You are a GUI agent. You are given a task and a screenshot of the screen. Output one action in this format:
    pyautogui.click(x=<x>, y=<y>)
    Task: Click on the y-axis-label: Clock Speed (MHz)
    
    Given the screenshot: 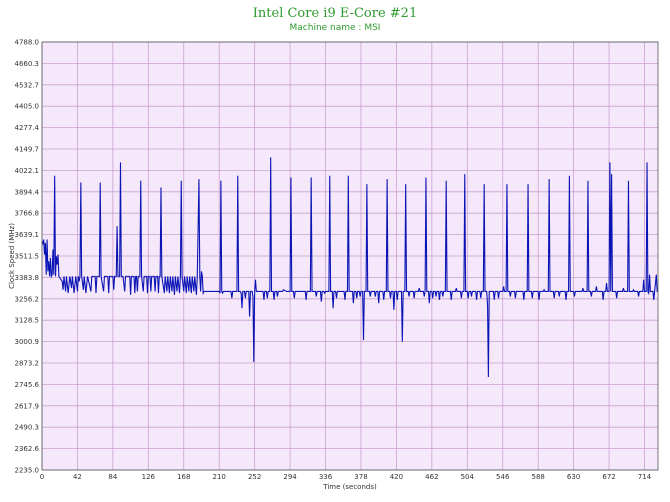 What is the action you would take?
    pyautogui.click(x=12, y=256)
    